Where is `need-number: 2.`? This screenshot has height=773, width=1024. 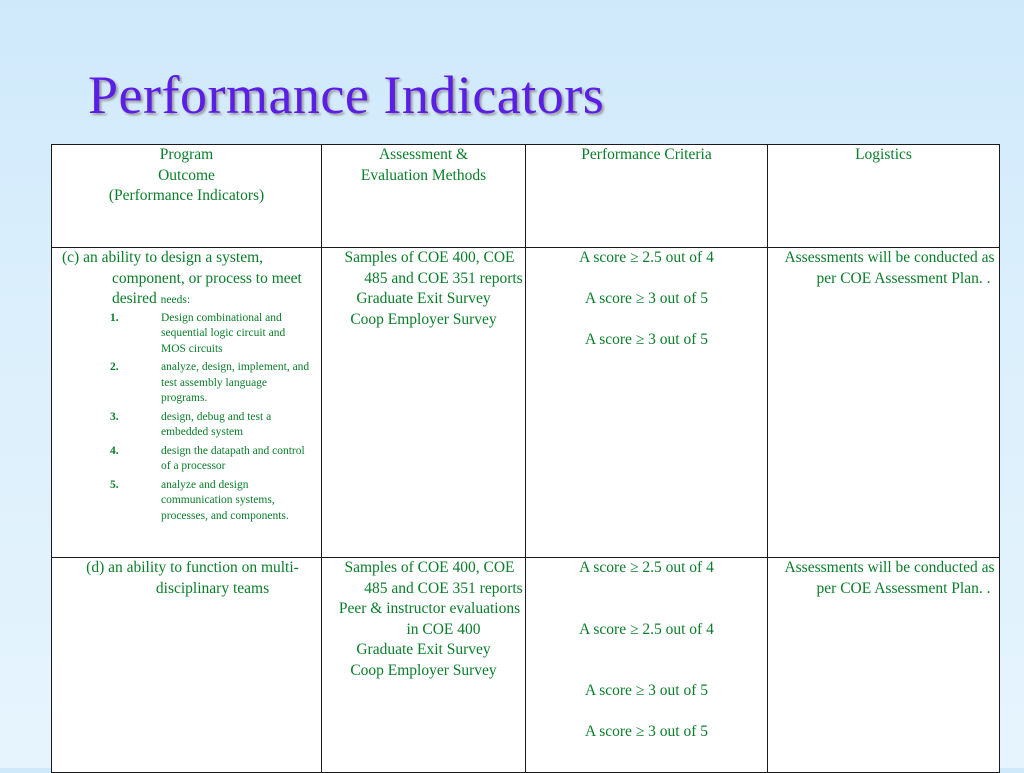 need-number: 2. is located at coordinates (114, 367).